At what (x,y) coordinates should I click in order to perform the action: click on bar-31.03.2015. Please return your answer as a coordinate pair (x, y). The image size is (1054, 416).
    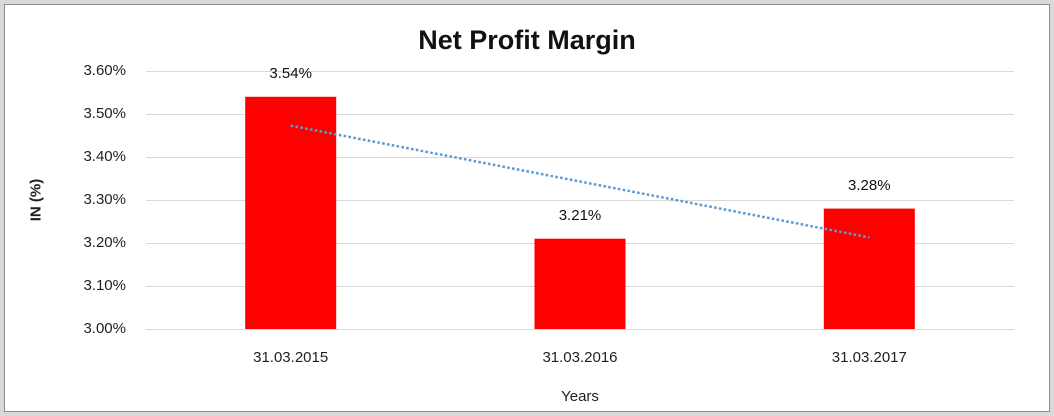
    Looking at the image, I should click on (291, 212).